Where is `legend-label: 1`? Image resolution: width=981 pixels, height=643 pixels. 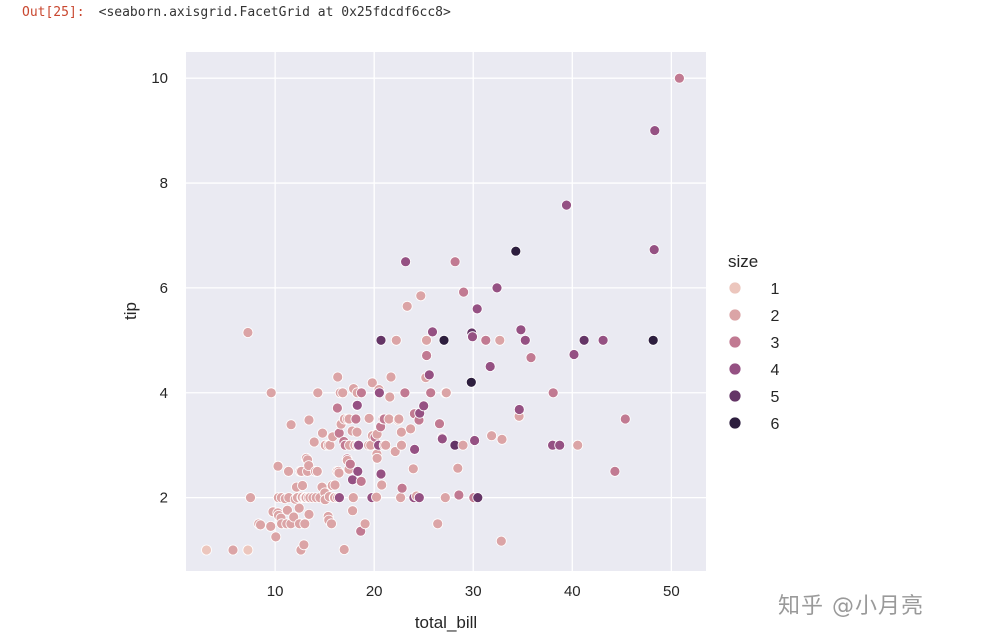 legend-label: 1 is located at coordinates (775, 289).